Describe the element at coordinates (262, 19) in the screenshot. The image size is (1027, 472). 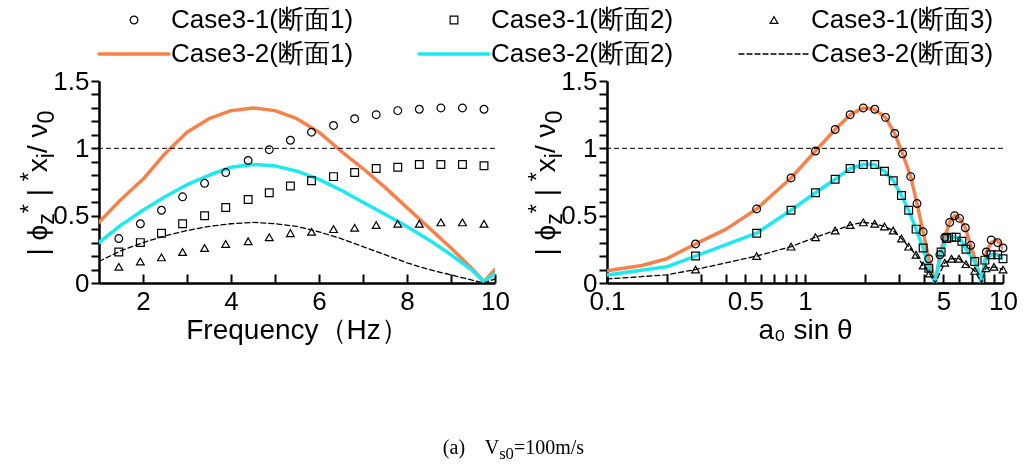
I see `legend-label: Case3-1(断面1)` at that location.